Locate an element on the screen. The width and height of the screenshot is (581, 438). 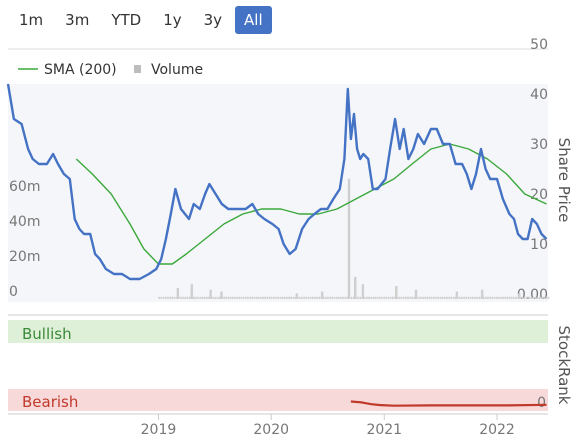
range-1y-button: 1y is located at coordinates (172, 20).